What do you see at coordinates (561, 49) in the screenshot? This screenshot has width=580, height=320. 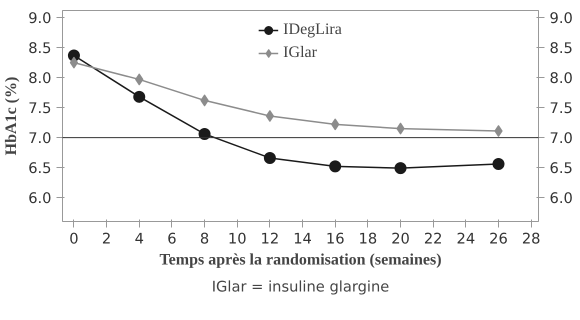 I see `y2-tick-label: 8.5` at bounding box center [561, 49].